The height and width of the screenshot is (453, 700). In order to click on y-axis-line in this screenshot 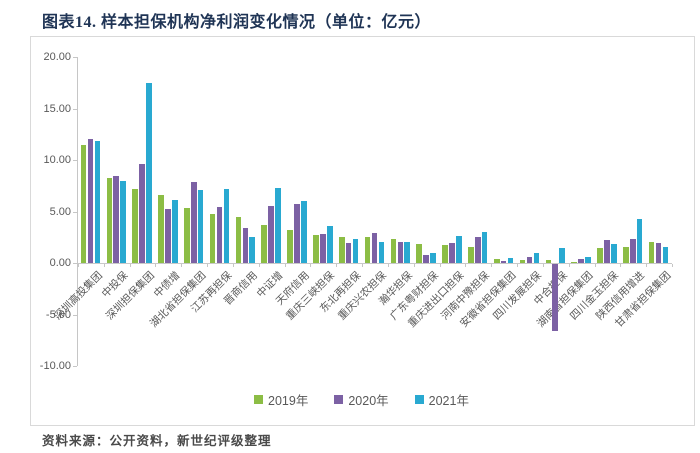, I will do `click(77, 211)`.